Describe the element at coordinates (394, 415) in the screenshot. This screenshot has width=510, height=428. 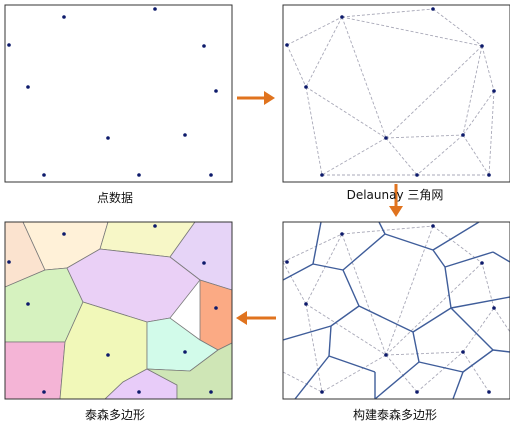
I see `caption-build: 构建泰森多边形` at that location.